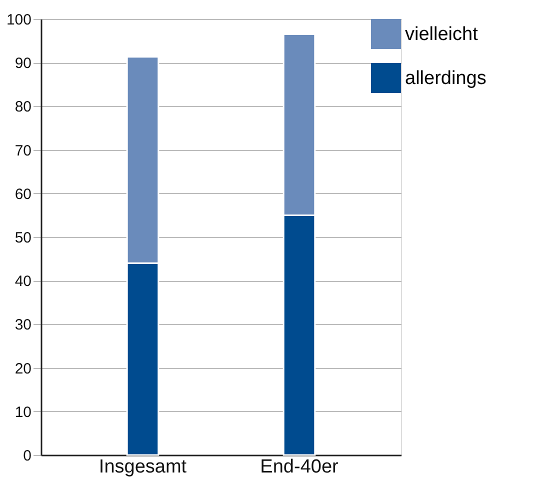 The image size is (543, 490). What do you see at coordinates (23, 238) in the screenshot?
I see `y-tick-label: 50` at bounding box center [23, 238].